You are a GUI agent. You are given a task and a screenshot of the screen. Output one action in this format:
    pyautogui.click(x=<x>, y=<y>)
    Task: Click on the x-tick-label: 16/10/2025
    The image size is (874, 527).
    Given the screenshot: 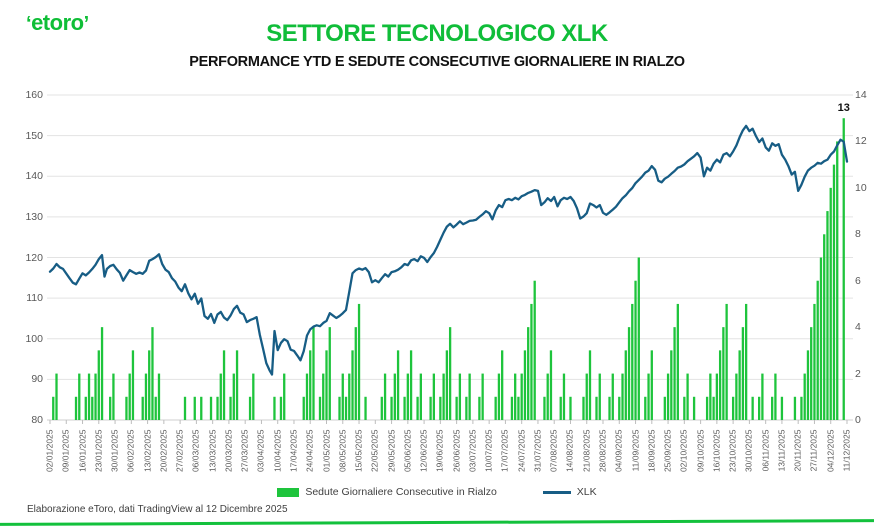 What is the action you would take?
    pyautogui.click(x=716, y=451)
    